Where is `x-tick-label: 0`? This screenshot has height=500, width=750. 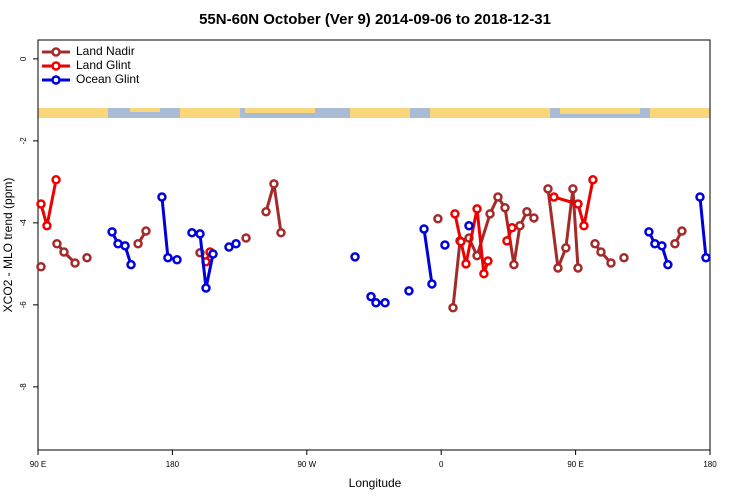 x-tick-label: 0 is located at coordinates (441, 464).